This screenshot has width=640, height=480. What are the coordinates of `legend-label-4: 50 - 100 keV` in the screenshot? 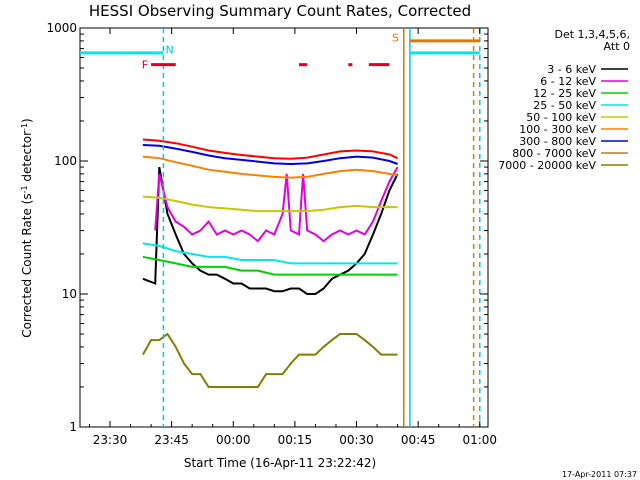 It's located at (561, 117).